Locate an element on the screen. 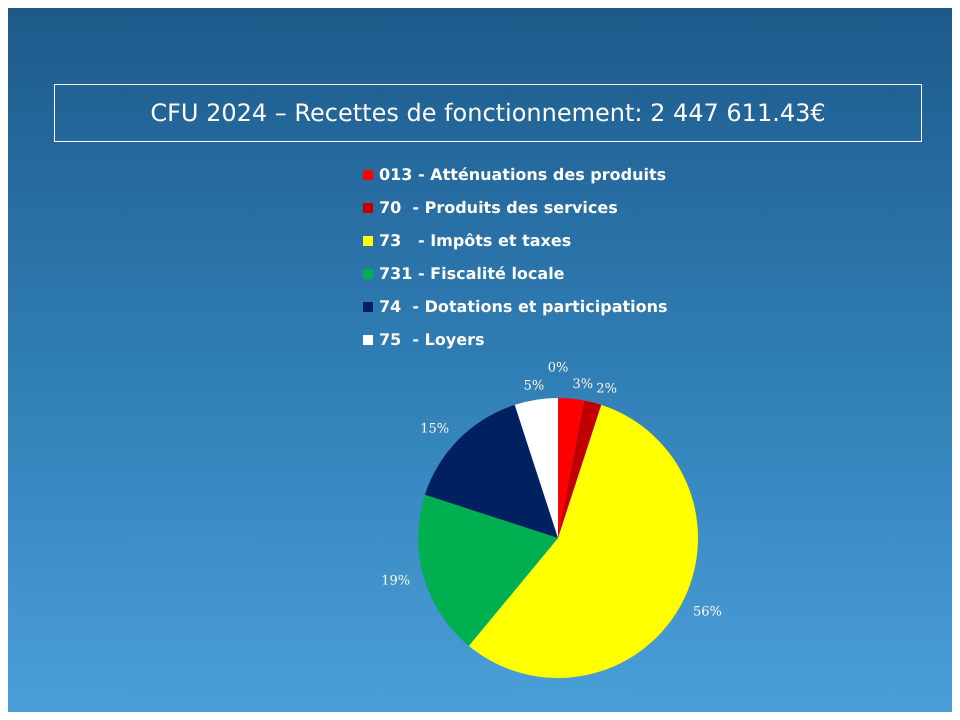  legend-label: 731 - Fiscalité locale is located at coordinates (472, 273).